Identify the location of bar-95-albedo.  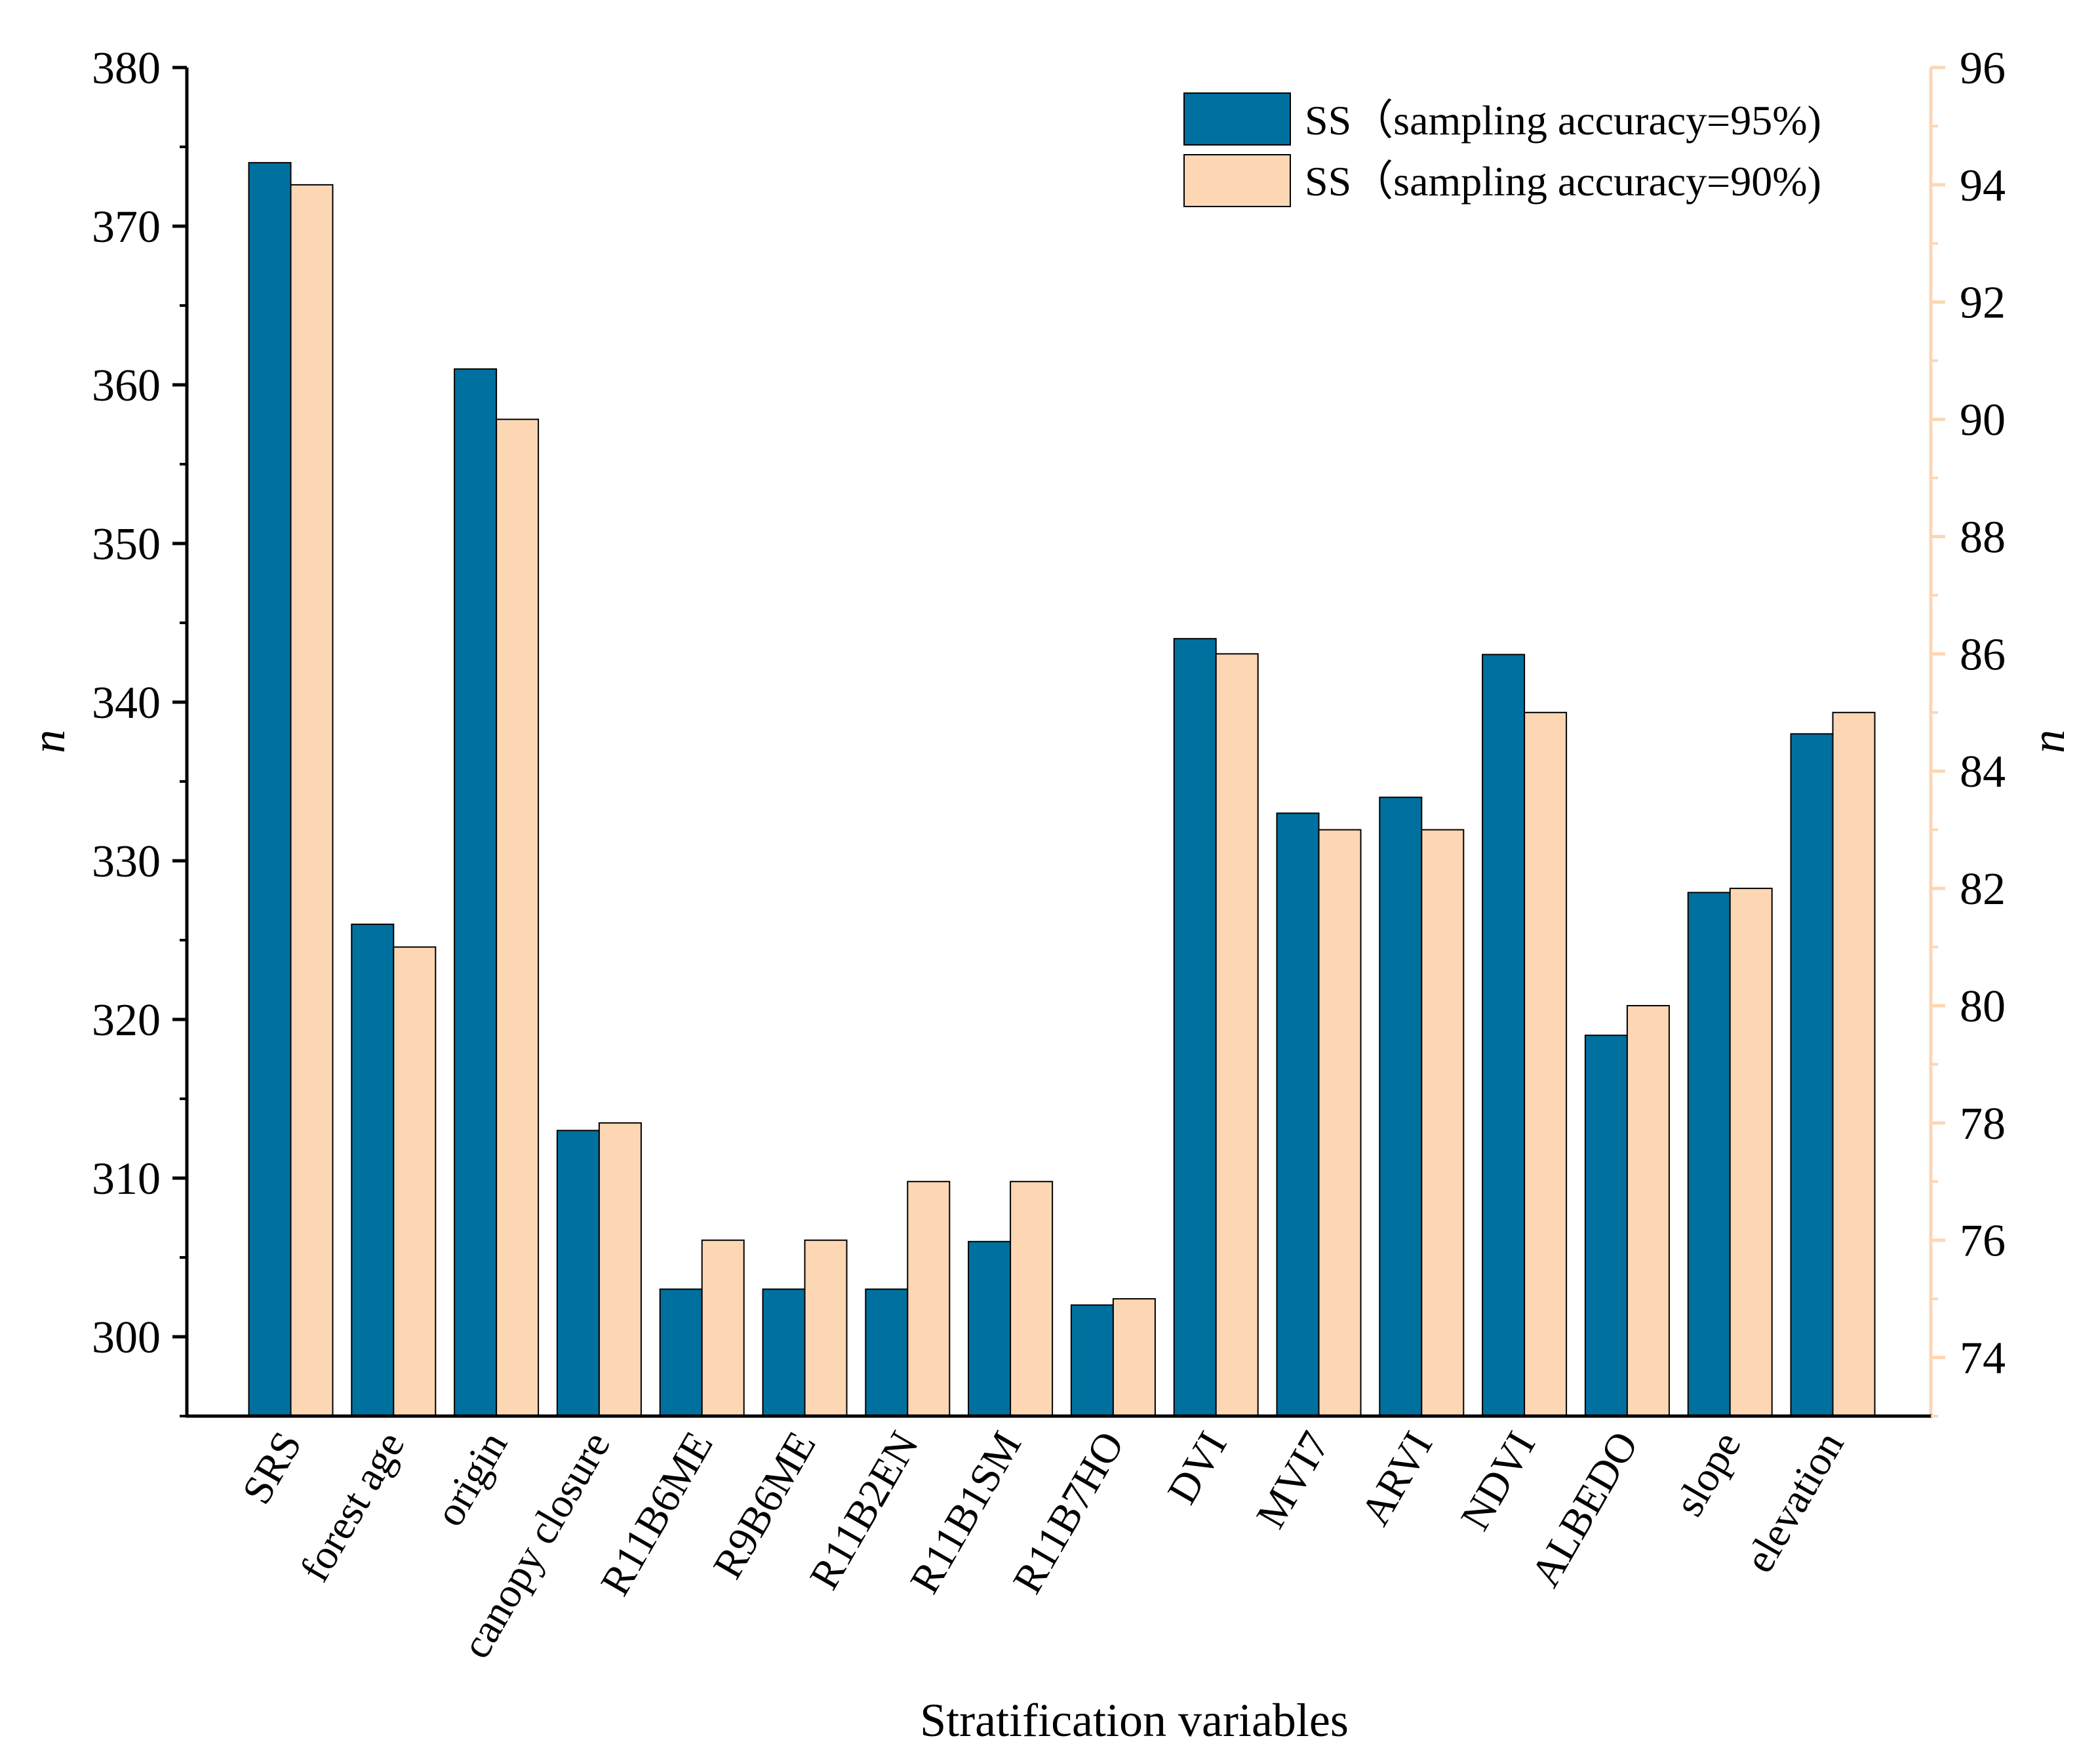
(1606, 1226).